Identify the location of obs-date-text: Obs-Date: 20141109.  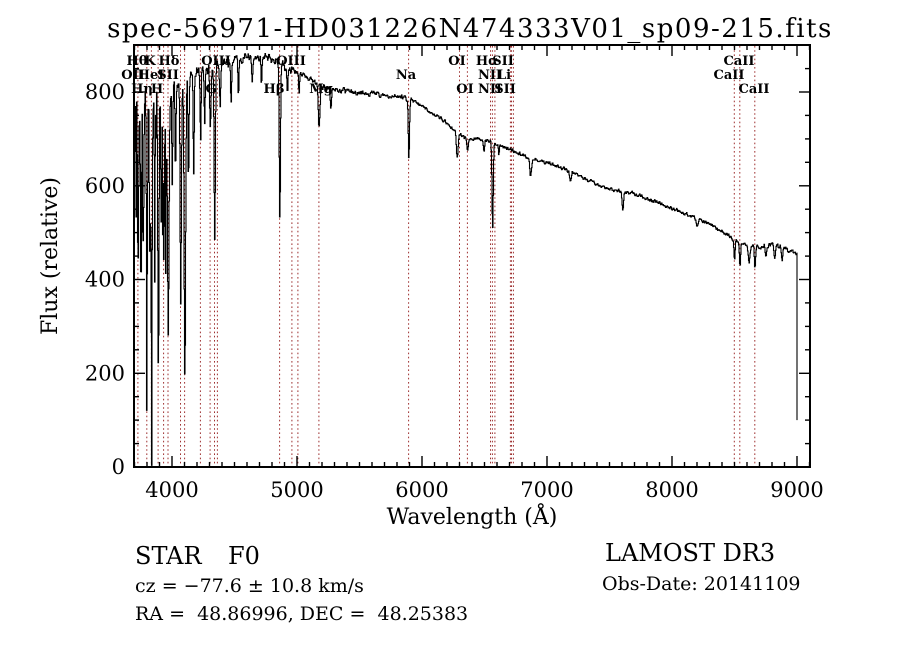
(701, 584).